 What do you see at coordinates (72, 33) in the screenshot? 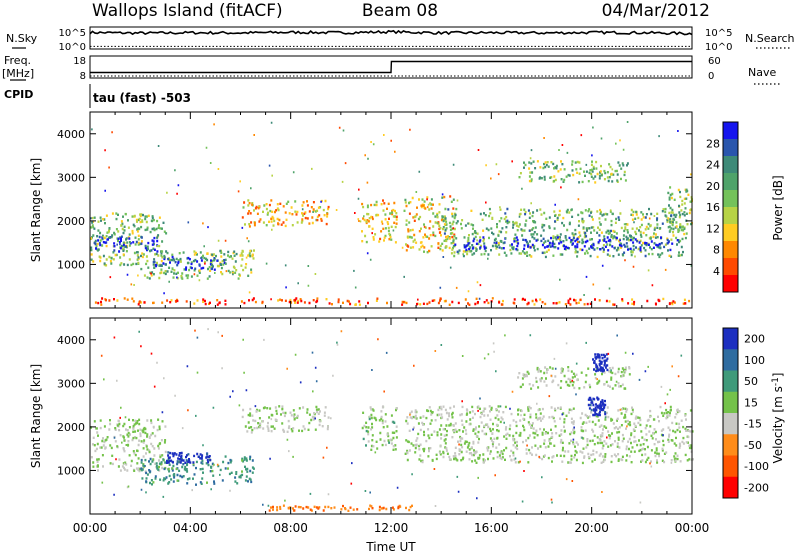
I see `n-sky-scale-top: 10^5` at bounding box center [72, 33].